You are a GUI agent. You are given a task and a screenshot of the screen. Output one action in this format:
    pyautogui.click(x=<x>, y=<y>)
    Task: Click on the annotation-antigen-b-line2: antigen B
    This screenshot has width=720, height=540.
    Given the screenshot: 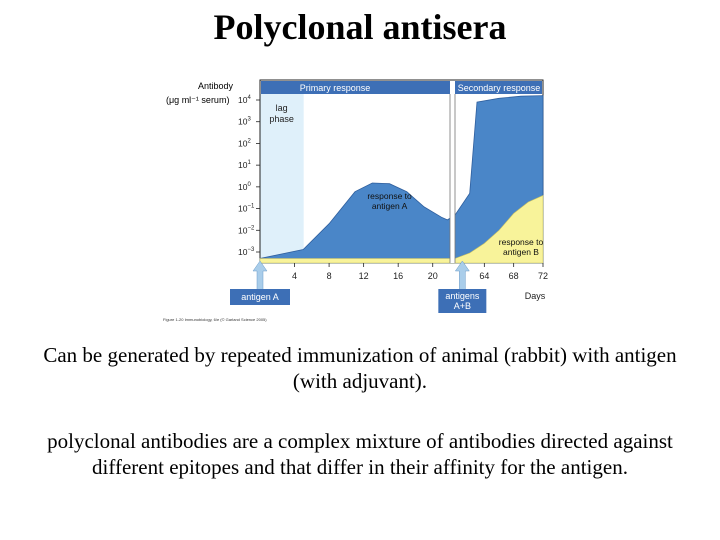 What is the action you would take?
    pyautogui.click(x=521, y=252)
    